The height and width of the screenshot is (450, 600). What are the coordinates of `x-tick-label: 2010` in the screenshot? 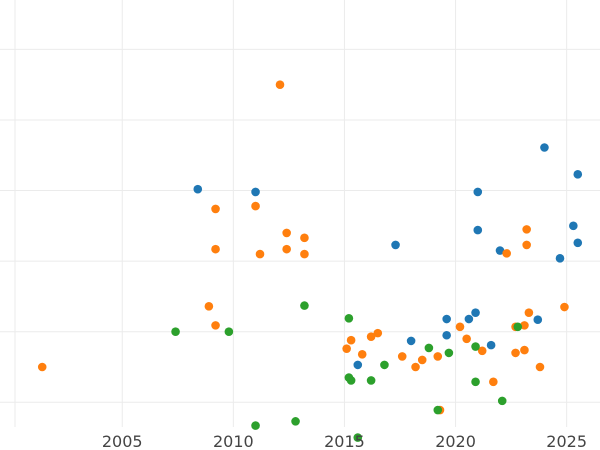 It's located at (233, 441).